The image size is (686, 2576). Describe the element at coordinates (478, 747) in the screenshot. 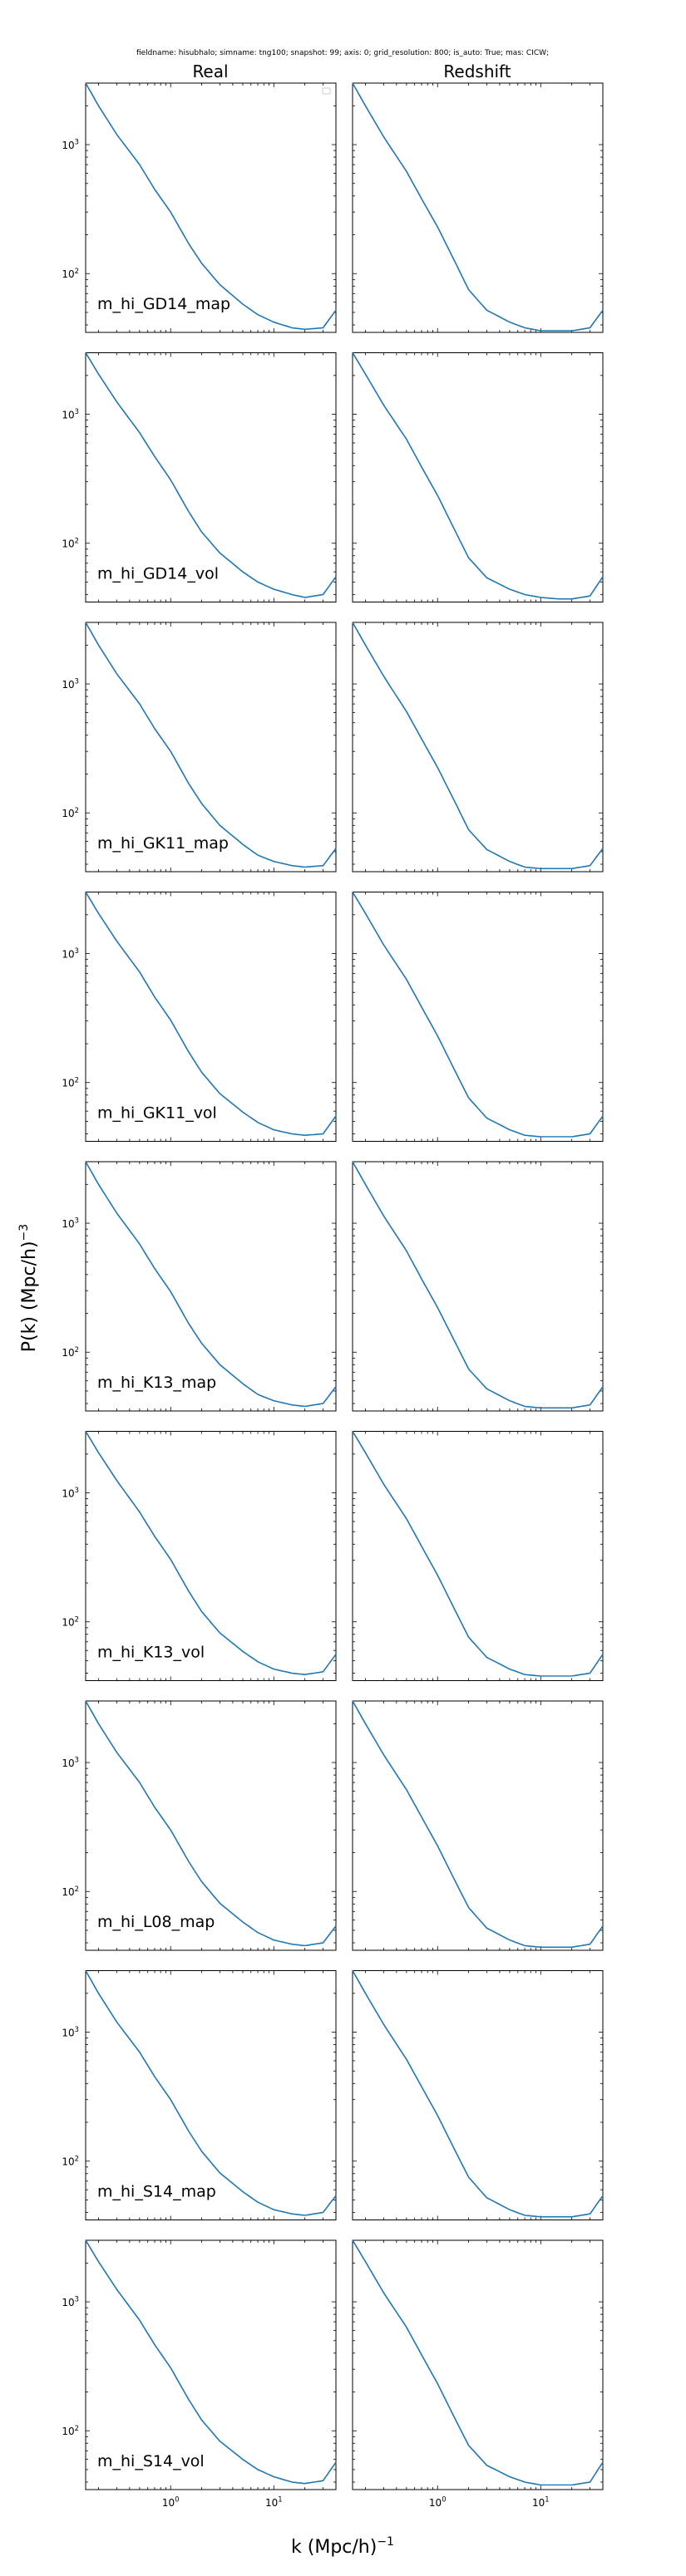

I see `panel-m_hi_GK11_map-redshift` at that location.